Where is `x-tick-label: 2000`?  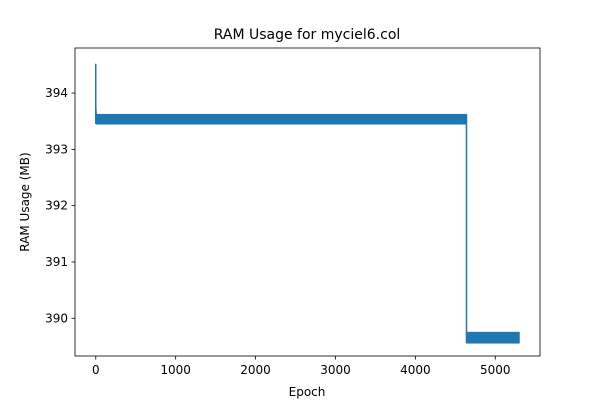
x-tick-label: 2000 is located at coordinates (255, 370).